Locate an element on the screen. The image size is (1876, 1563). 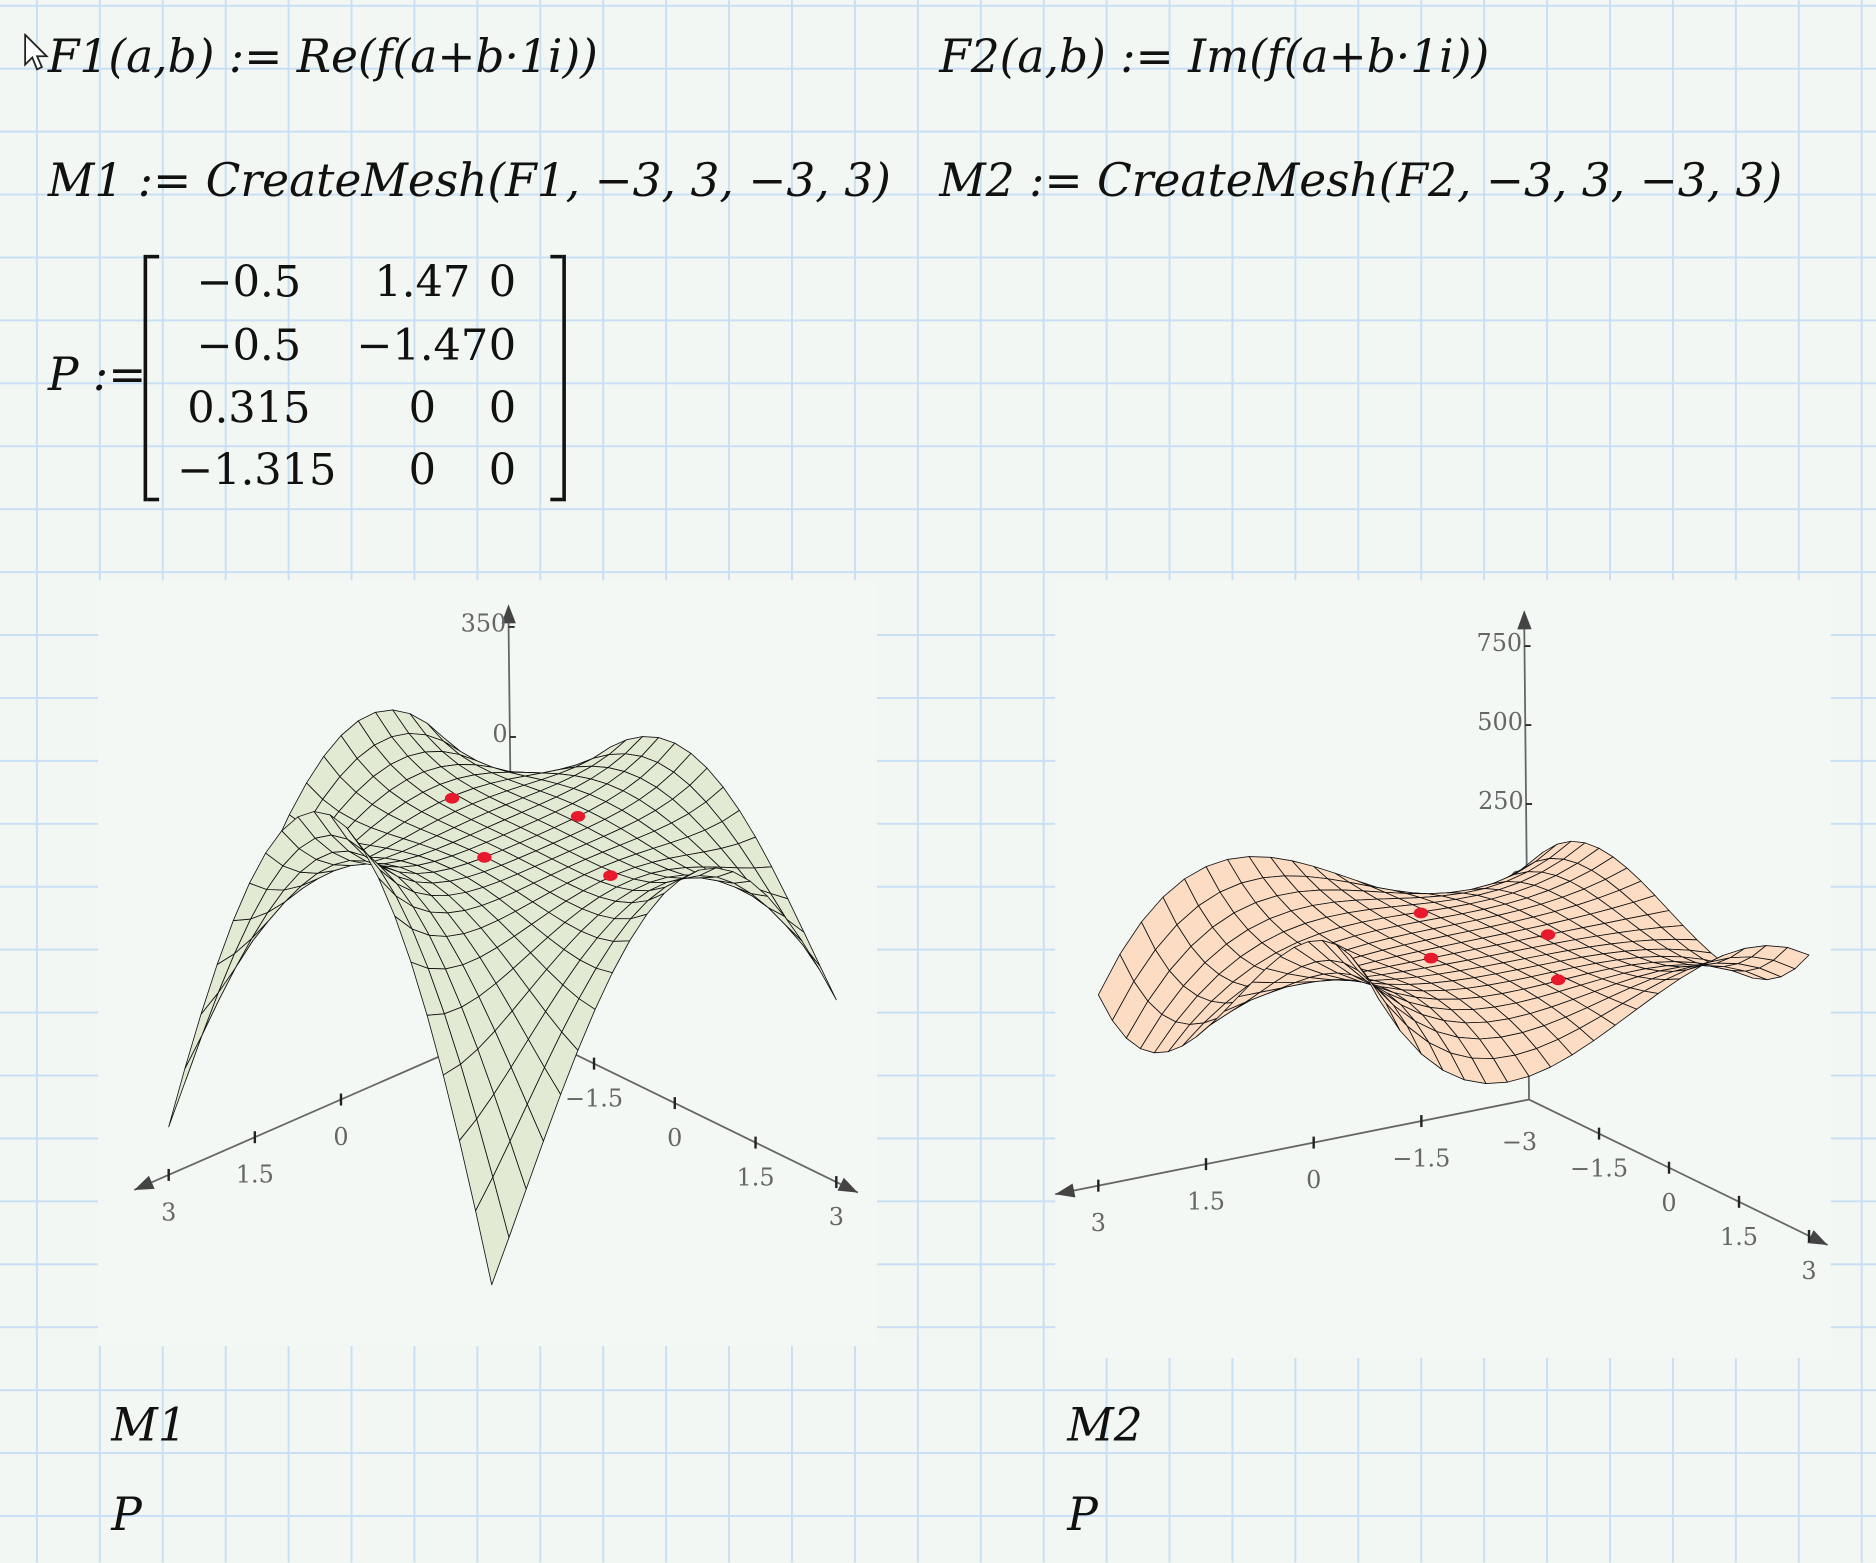
x-axis-tick-label: −1.5 is located at coordinates (1421, 1159).